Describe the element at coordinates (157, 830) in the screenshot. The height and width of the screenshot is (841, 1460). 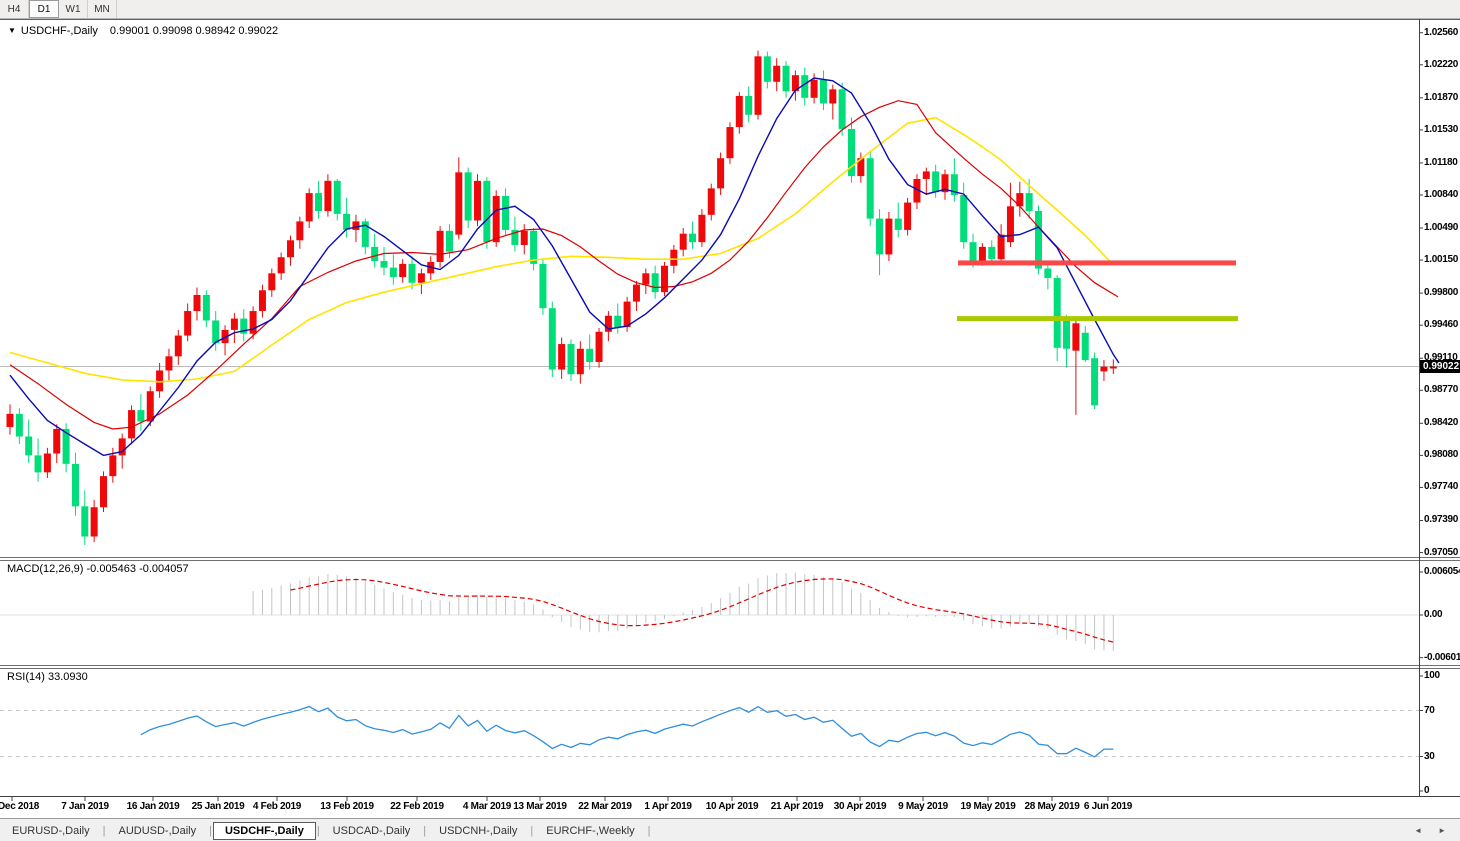
I see `chart-tab-audusd-daily: AUDUSD-,Daily` at that location.